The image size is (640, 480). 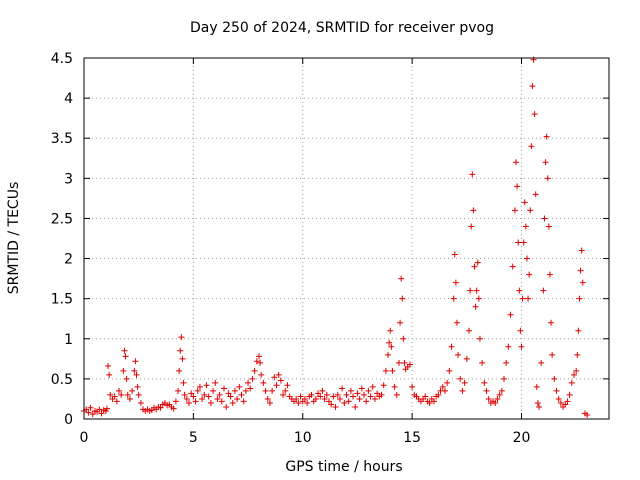 What do you see at coordinates (62, 219) in the screenshot?
I see `y-tick-label: 2.5` at bounding box center [62, 219].